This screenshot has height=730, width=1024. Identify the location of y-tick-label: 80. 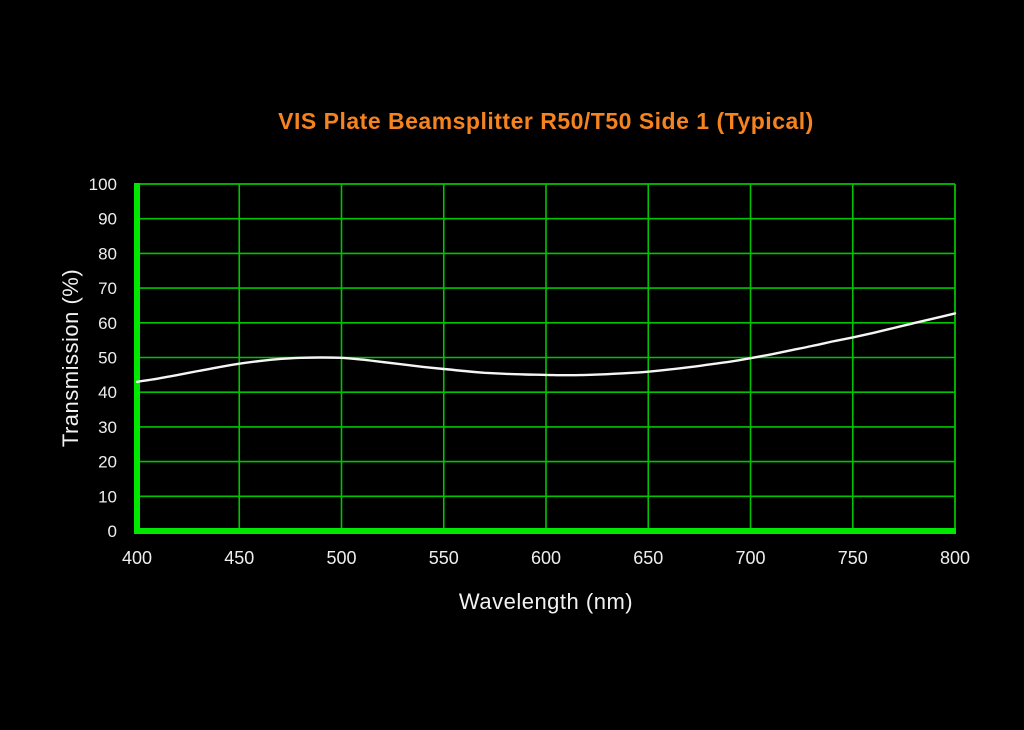
(107, 253).